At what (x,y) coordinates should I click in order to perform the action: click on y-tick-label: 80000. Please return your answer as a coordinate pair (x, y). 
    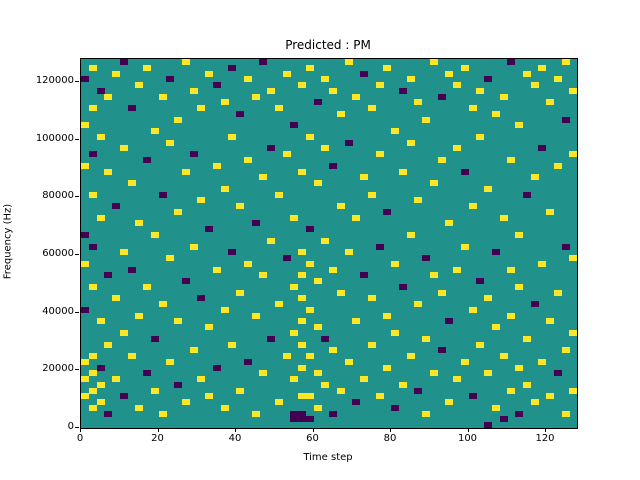
    Looking at the image, I should click on (58, 196).